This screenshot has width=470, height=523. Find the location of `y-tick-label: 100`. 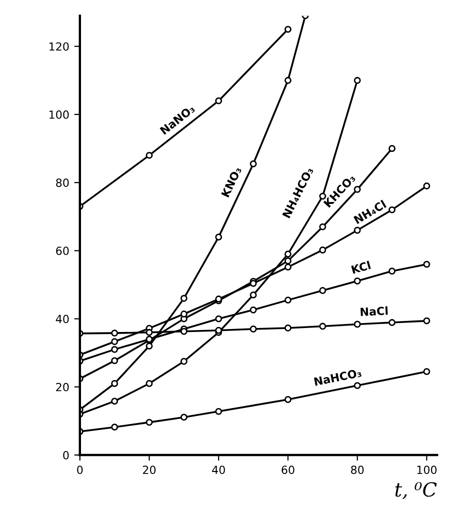

y-tick-label: 100 is located at coordinates (59, 114).